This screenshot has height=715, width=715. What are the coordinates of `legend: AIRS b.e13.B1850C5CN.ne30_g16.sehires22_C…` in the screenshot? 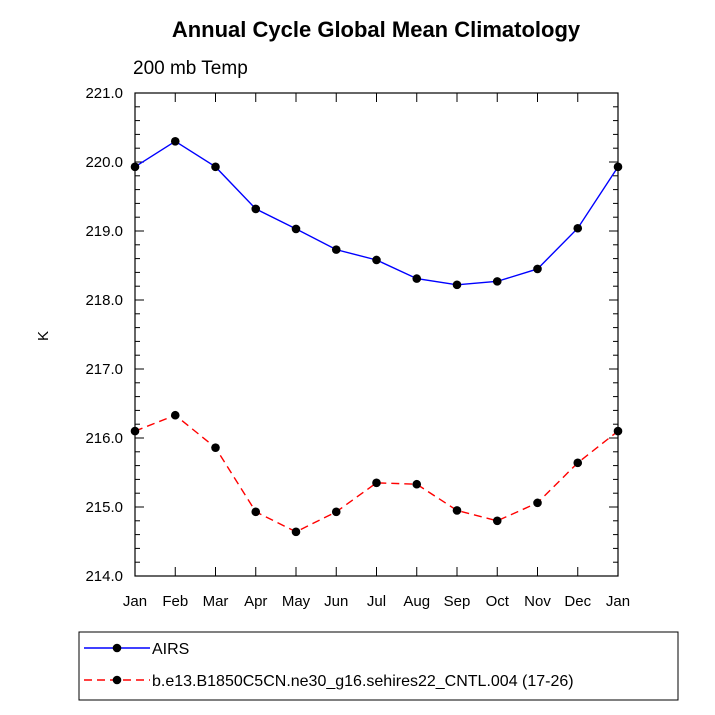 It's located at (378, 666).